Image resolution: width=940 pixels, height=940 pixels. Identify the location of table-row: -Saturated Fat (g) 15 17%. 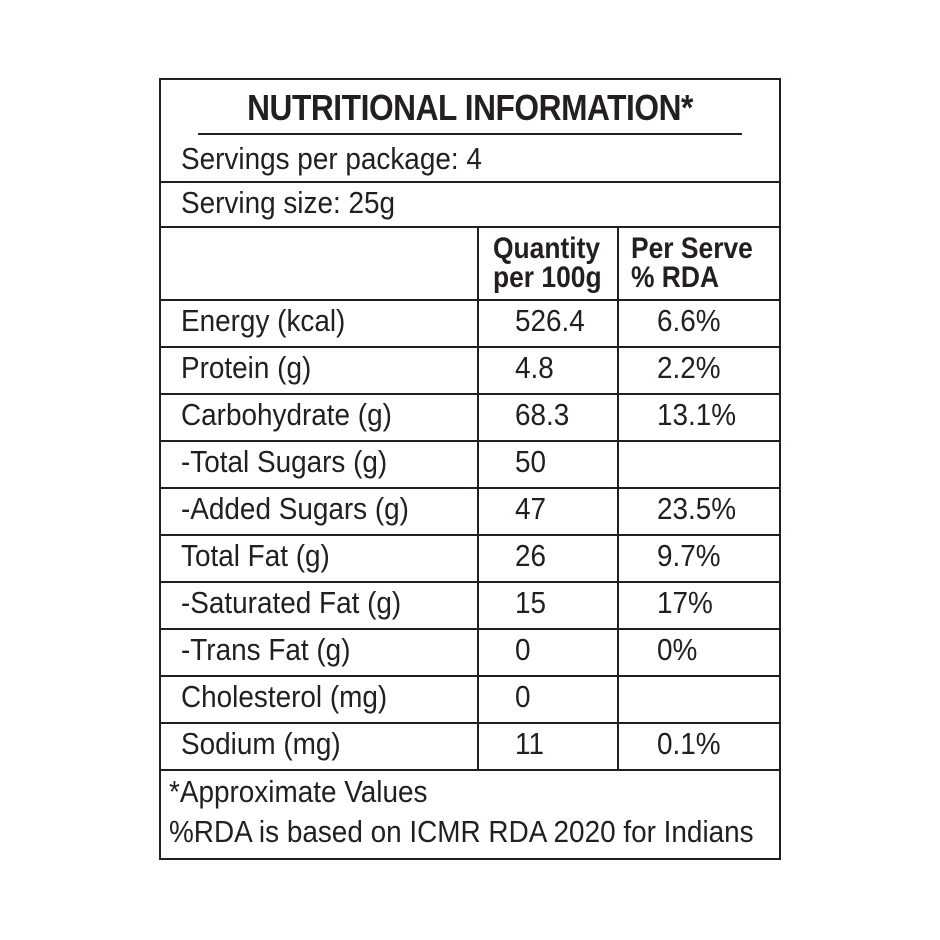
(470, 606).